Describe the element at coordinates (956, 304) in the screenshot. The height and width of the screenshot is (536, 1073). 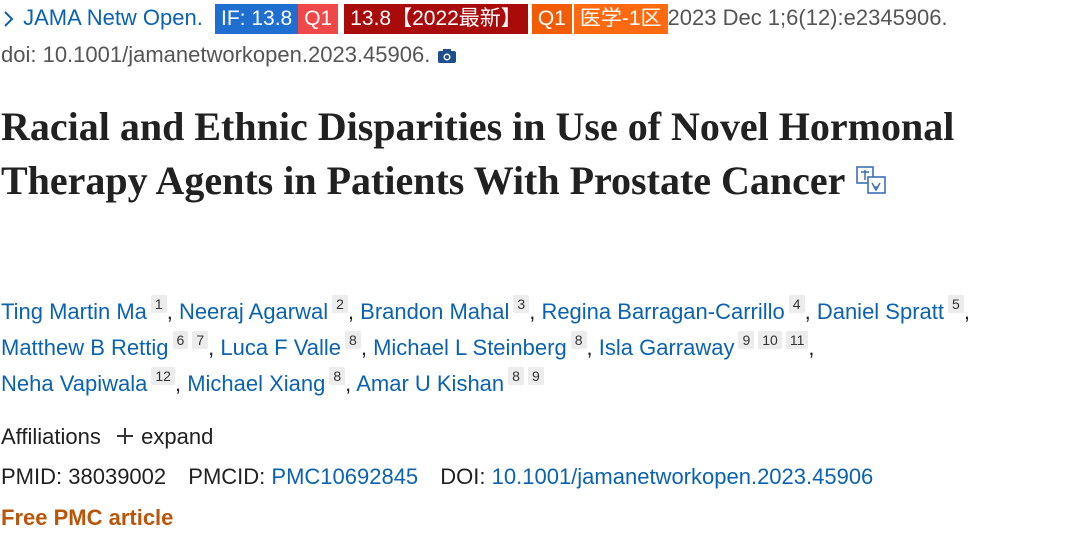
I see `affiliation-number: 5` at that location.